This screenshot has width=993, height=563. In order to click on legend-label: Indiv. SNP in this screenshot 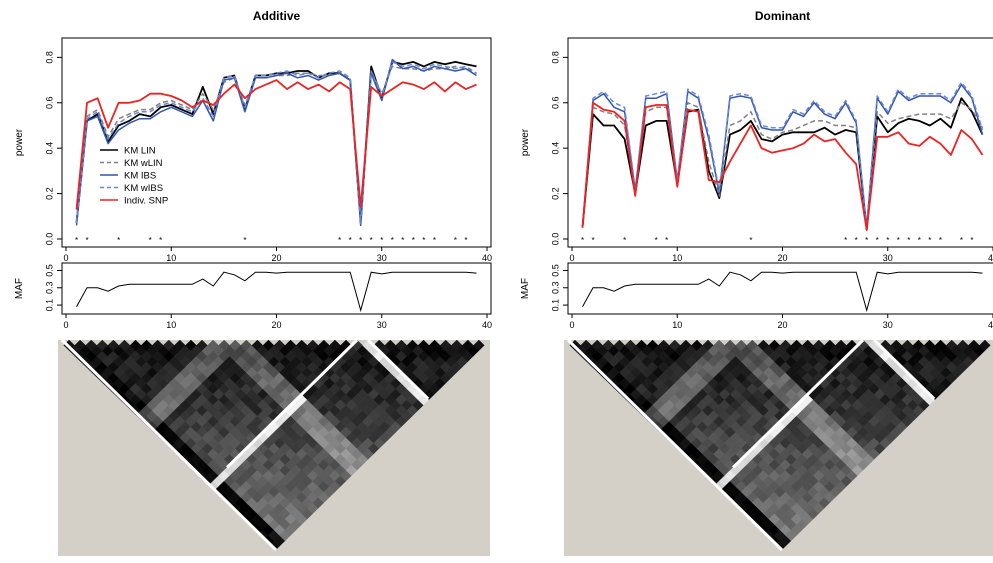, I will do `click(146, 201)`.